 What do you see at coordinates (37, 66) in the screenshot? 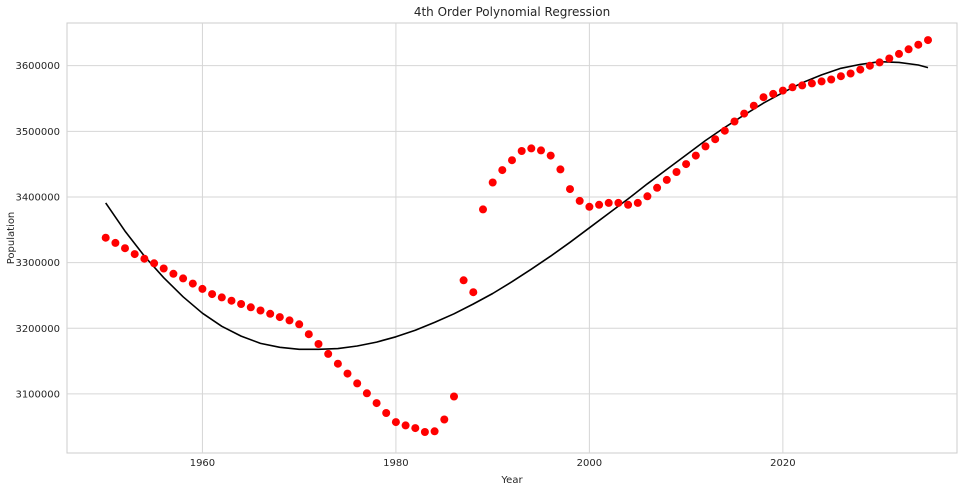
I see `y-tick-label: 3600000` at bounding box center [37, 66].